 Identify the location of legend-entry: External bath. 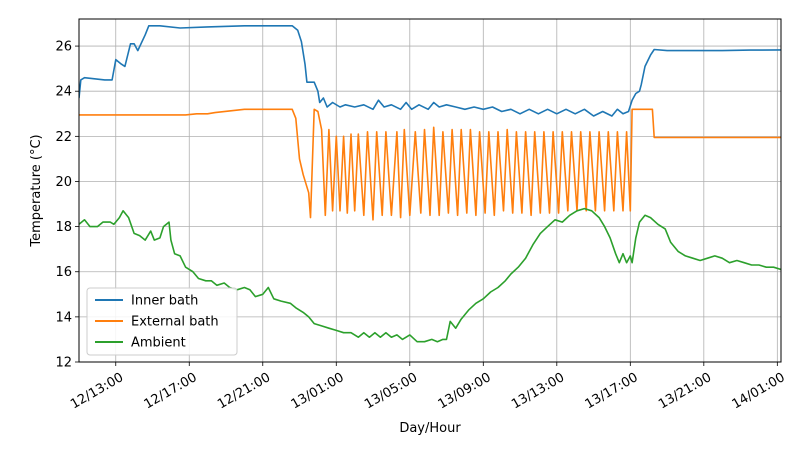
(175, 322).